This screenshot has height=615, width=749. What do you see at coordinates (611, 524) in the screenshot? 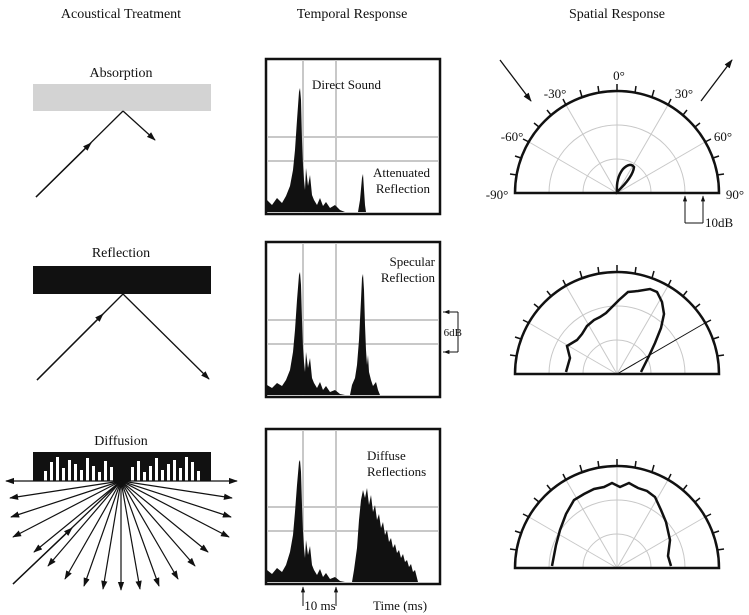
I see `polar-lobe-diffusion` at bounding box center [611, 524].